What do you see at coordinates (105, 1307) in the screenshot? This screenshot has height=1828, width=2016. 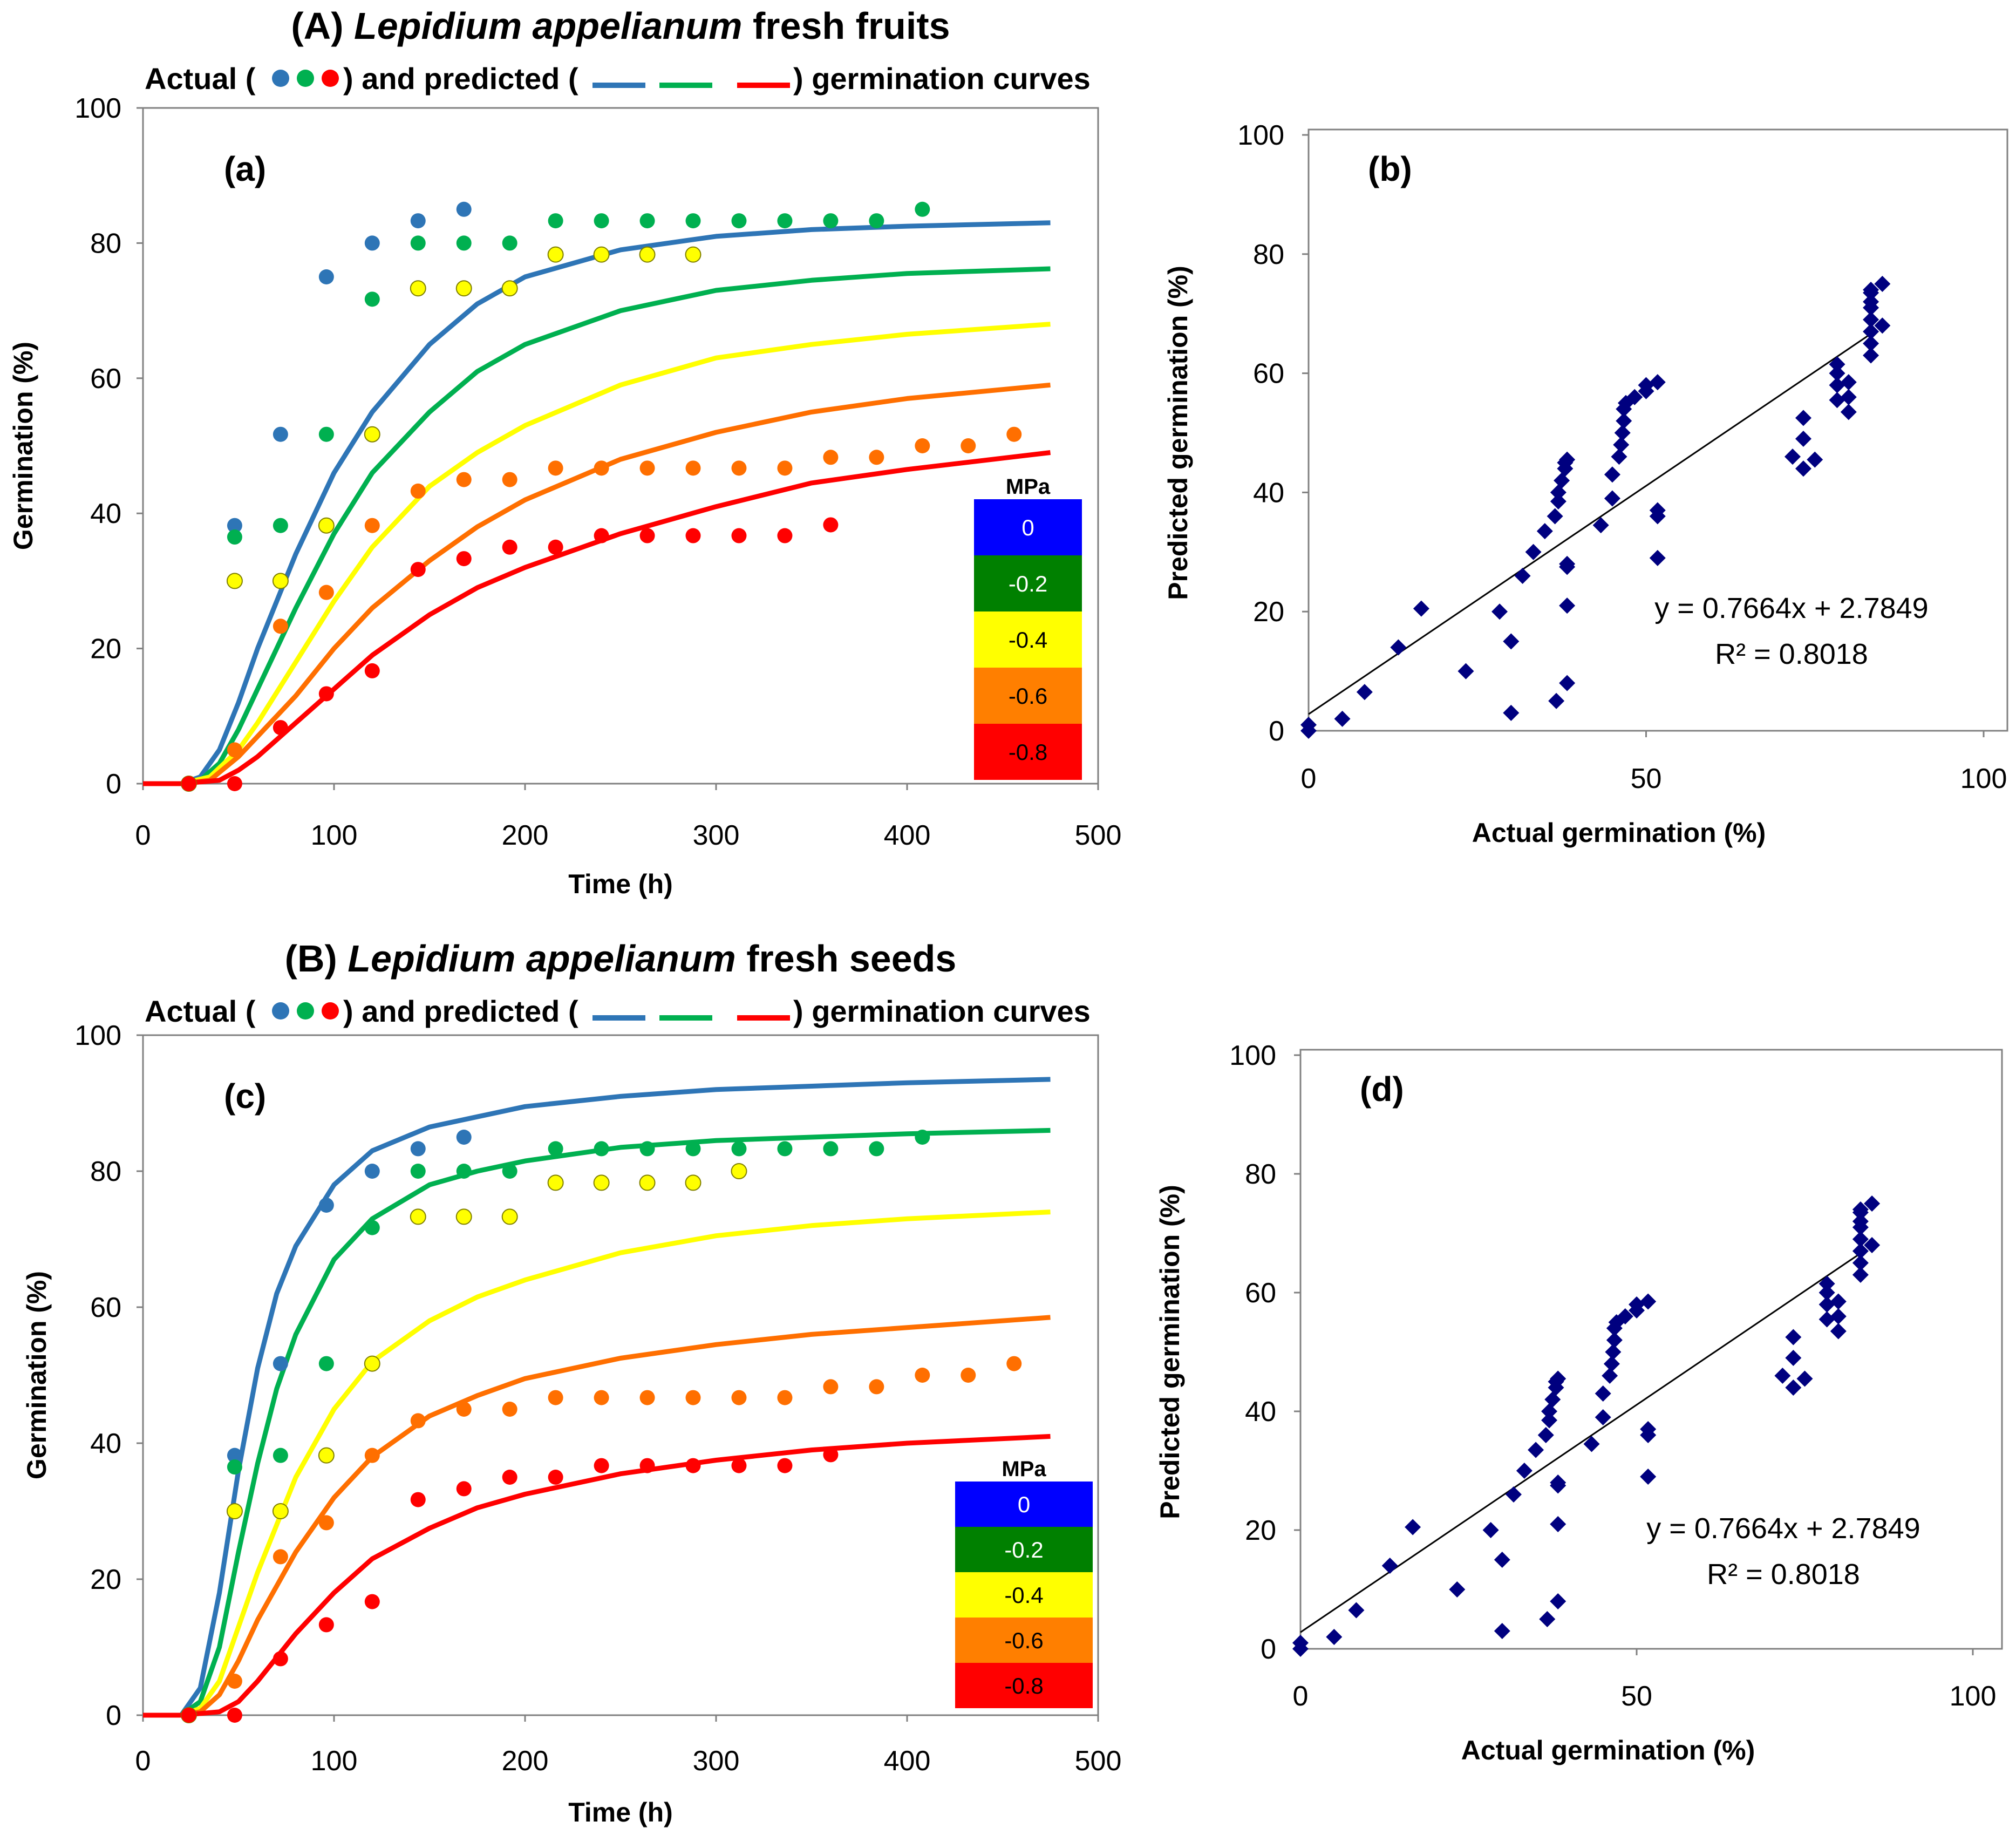 I see `y-tick-label-c: 60` at bounding box center [105, 1307].